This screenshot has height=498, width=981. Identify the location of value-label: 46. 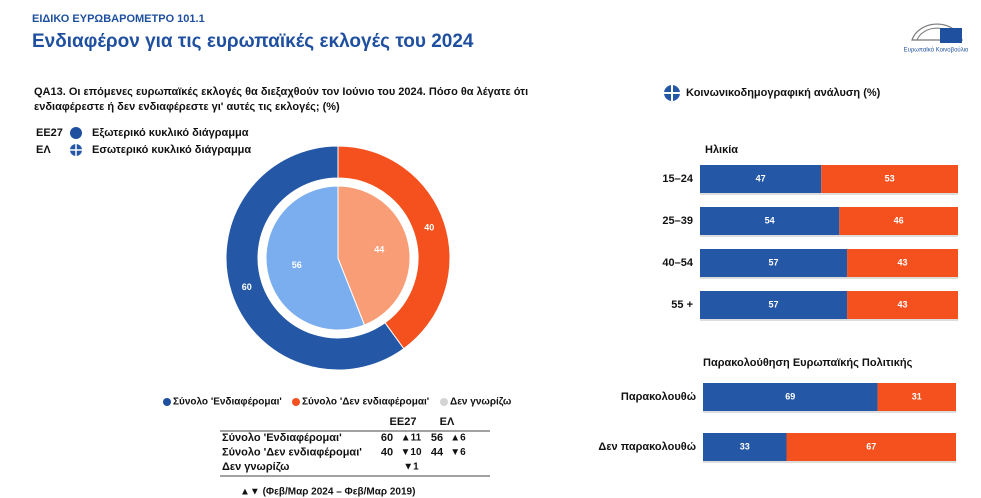
(899, 220).